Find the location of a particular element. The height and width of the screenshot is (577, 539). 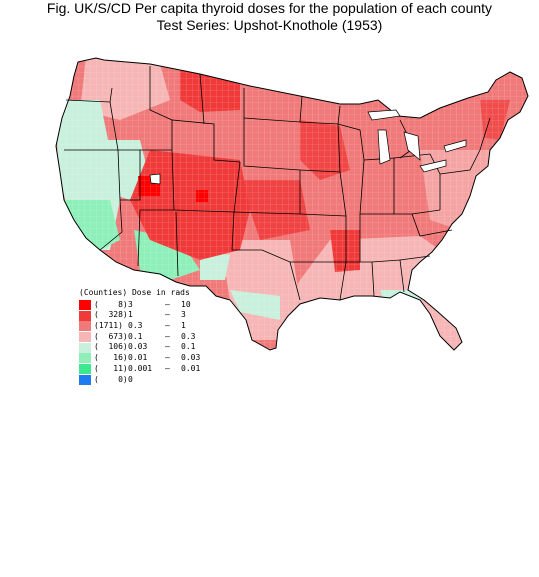

legend-low: 0.3 is located at coordinates (135, 326).